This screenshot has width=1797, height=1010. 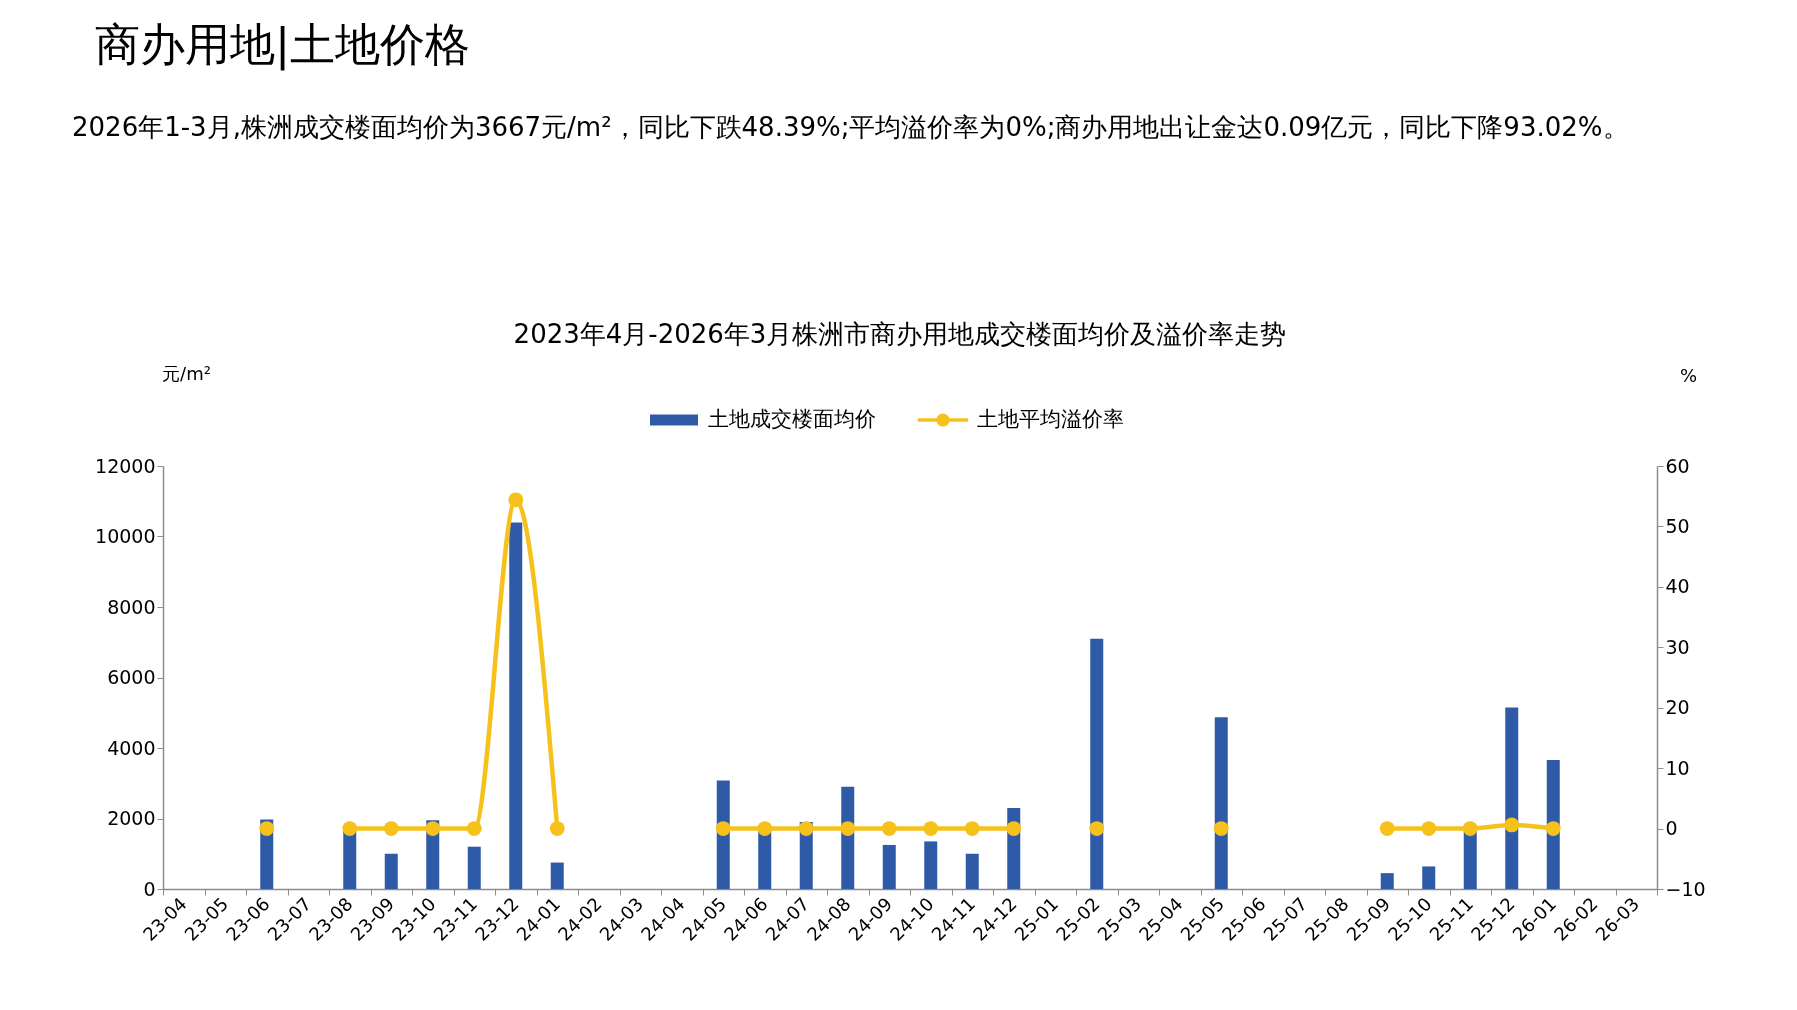 What do you see at coordinates (149, 888) in the screenshot?
I see `y-tick-label: 0` at bounding box center [149, 888].